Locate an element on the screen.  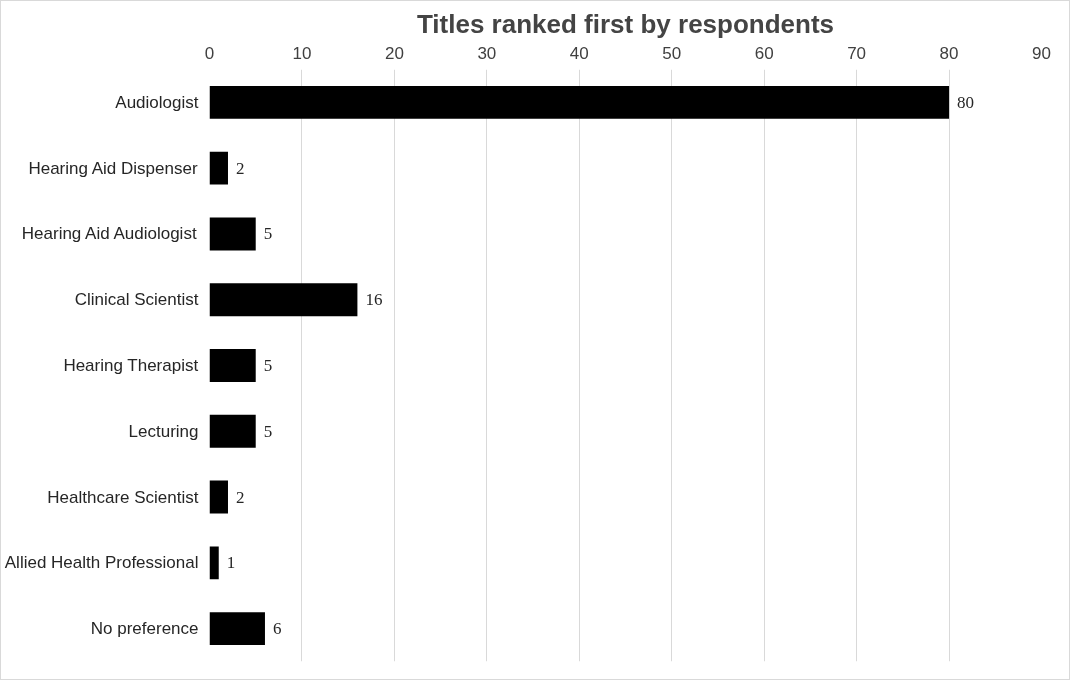
x-tick-label: 20 is located at coordinates (394, 53).